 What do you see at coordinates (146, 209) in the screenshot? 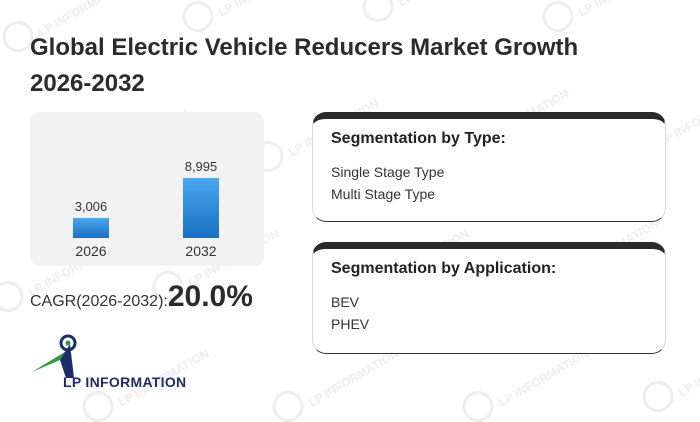
I see `growth-bar-chart: 3,006 2026 8,995 2032` at bounding box center [146, 209].